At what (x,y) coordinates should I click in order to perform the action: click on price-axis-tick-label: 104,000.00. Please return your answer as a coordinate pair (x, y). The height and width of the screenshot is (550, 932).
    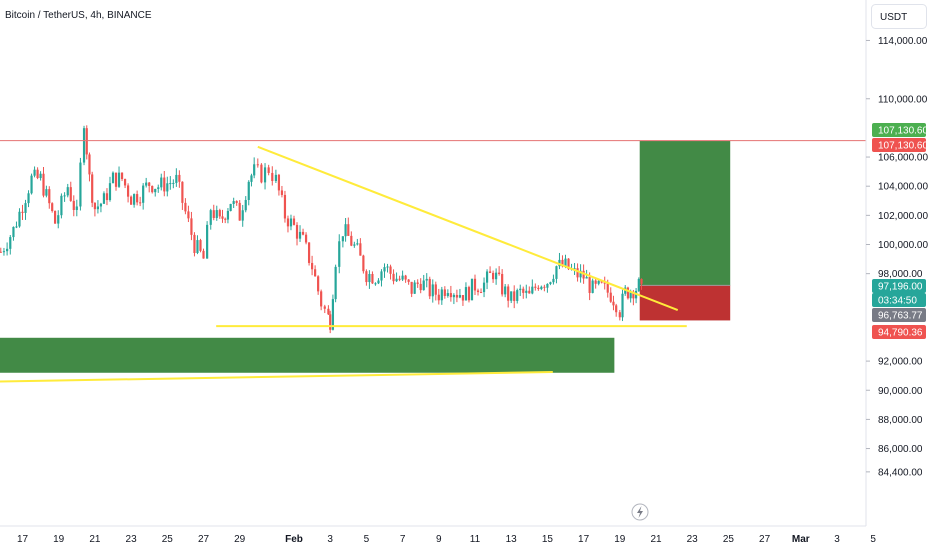
    Looking at the image, I should click on (903, 187).